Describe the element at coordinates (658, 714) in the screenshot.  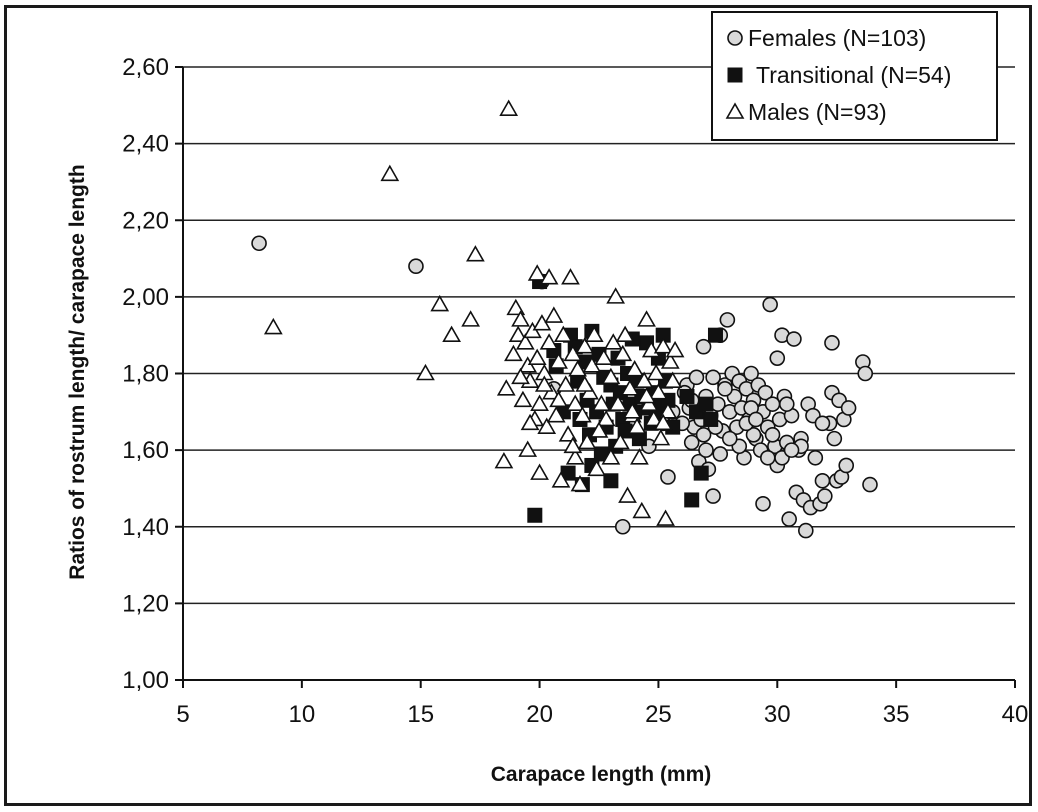
I see `x-tick-label: 25` at that location.